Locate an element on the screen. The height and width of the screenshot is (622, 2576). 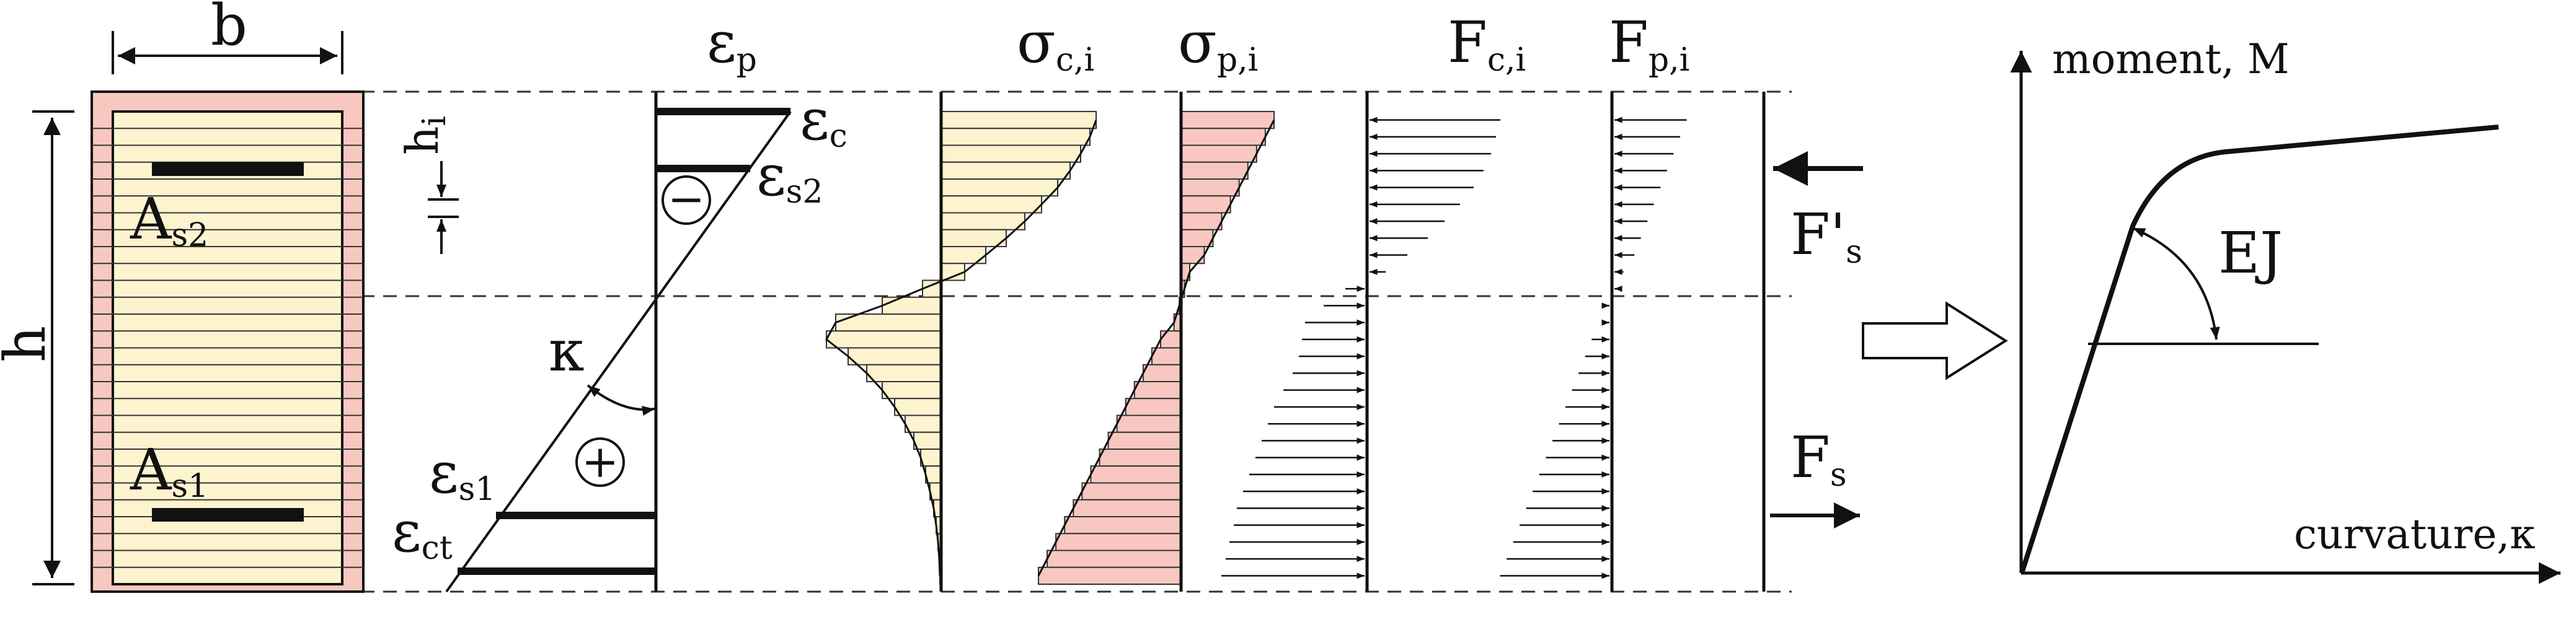
strain-profile-label: εp is located at coordinates (732, 44).